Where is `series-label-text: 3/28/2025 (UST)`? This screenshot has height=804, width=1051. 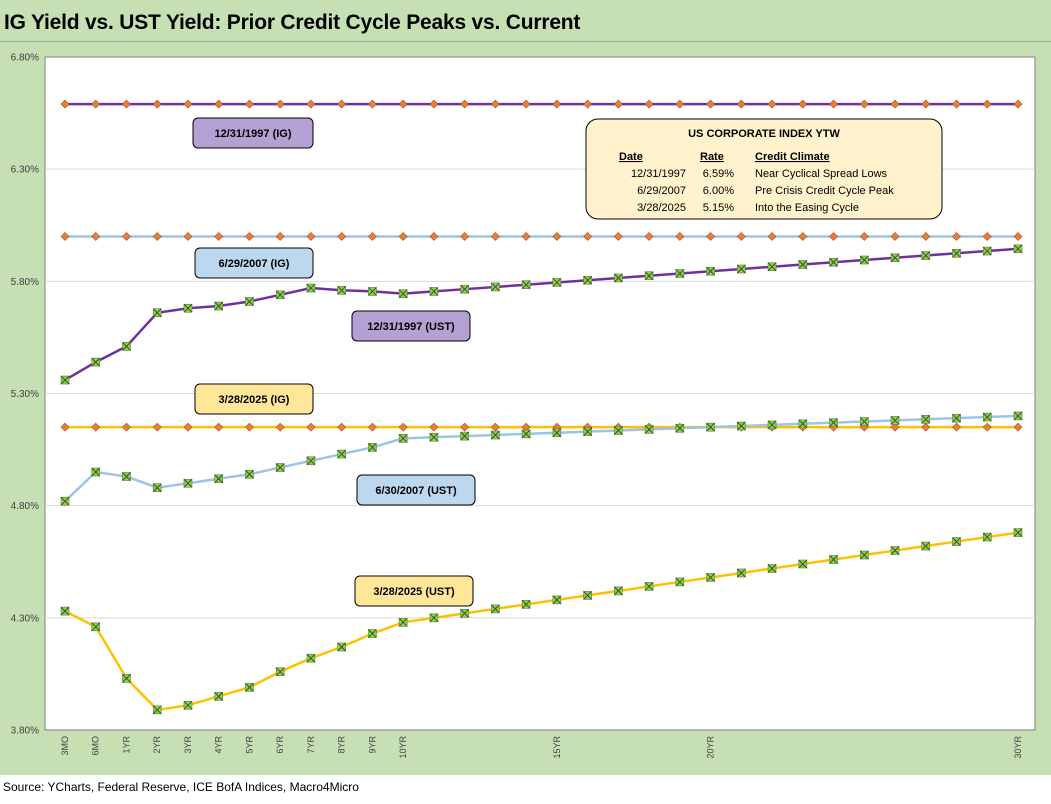 series-label-text: 3/28/2025 (UST) is located at coordinates (414, 592).